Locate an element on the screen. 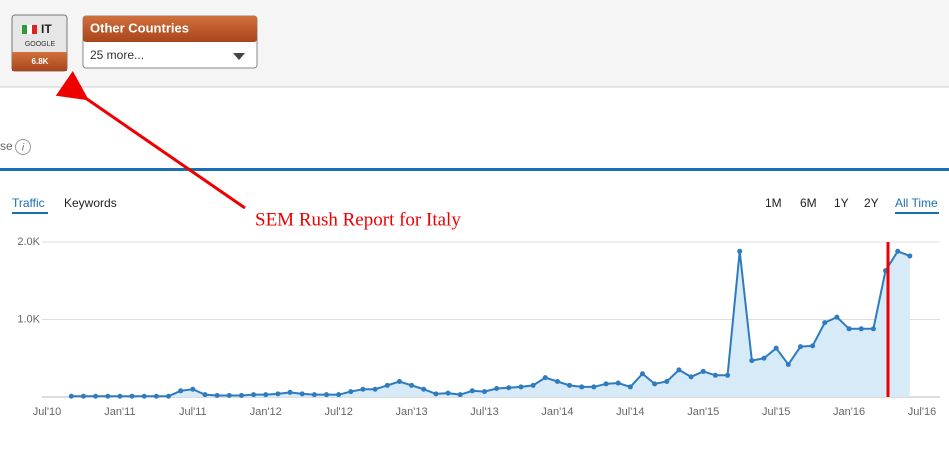 The width and height of the screenshot is (949, 464). engine: GOOGLE is located at coordinates (40, 44).